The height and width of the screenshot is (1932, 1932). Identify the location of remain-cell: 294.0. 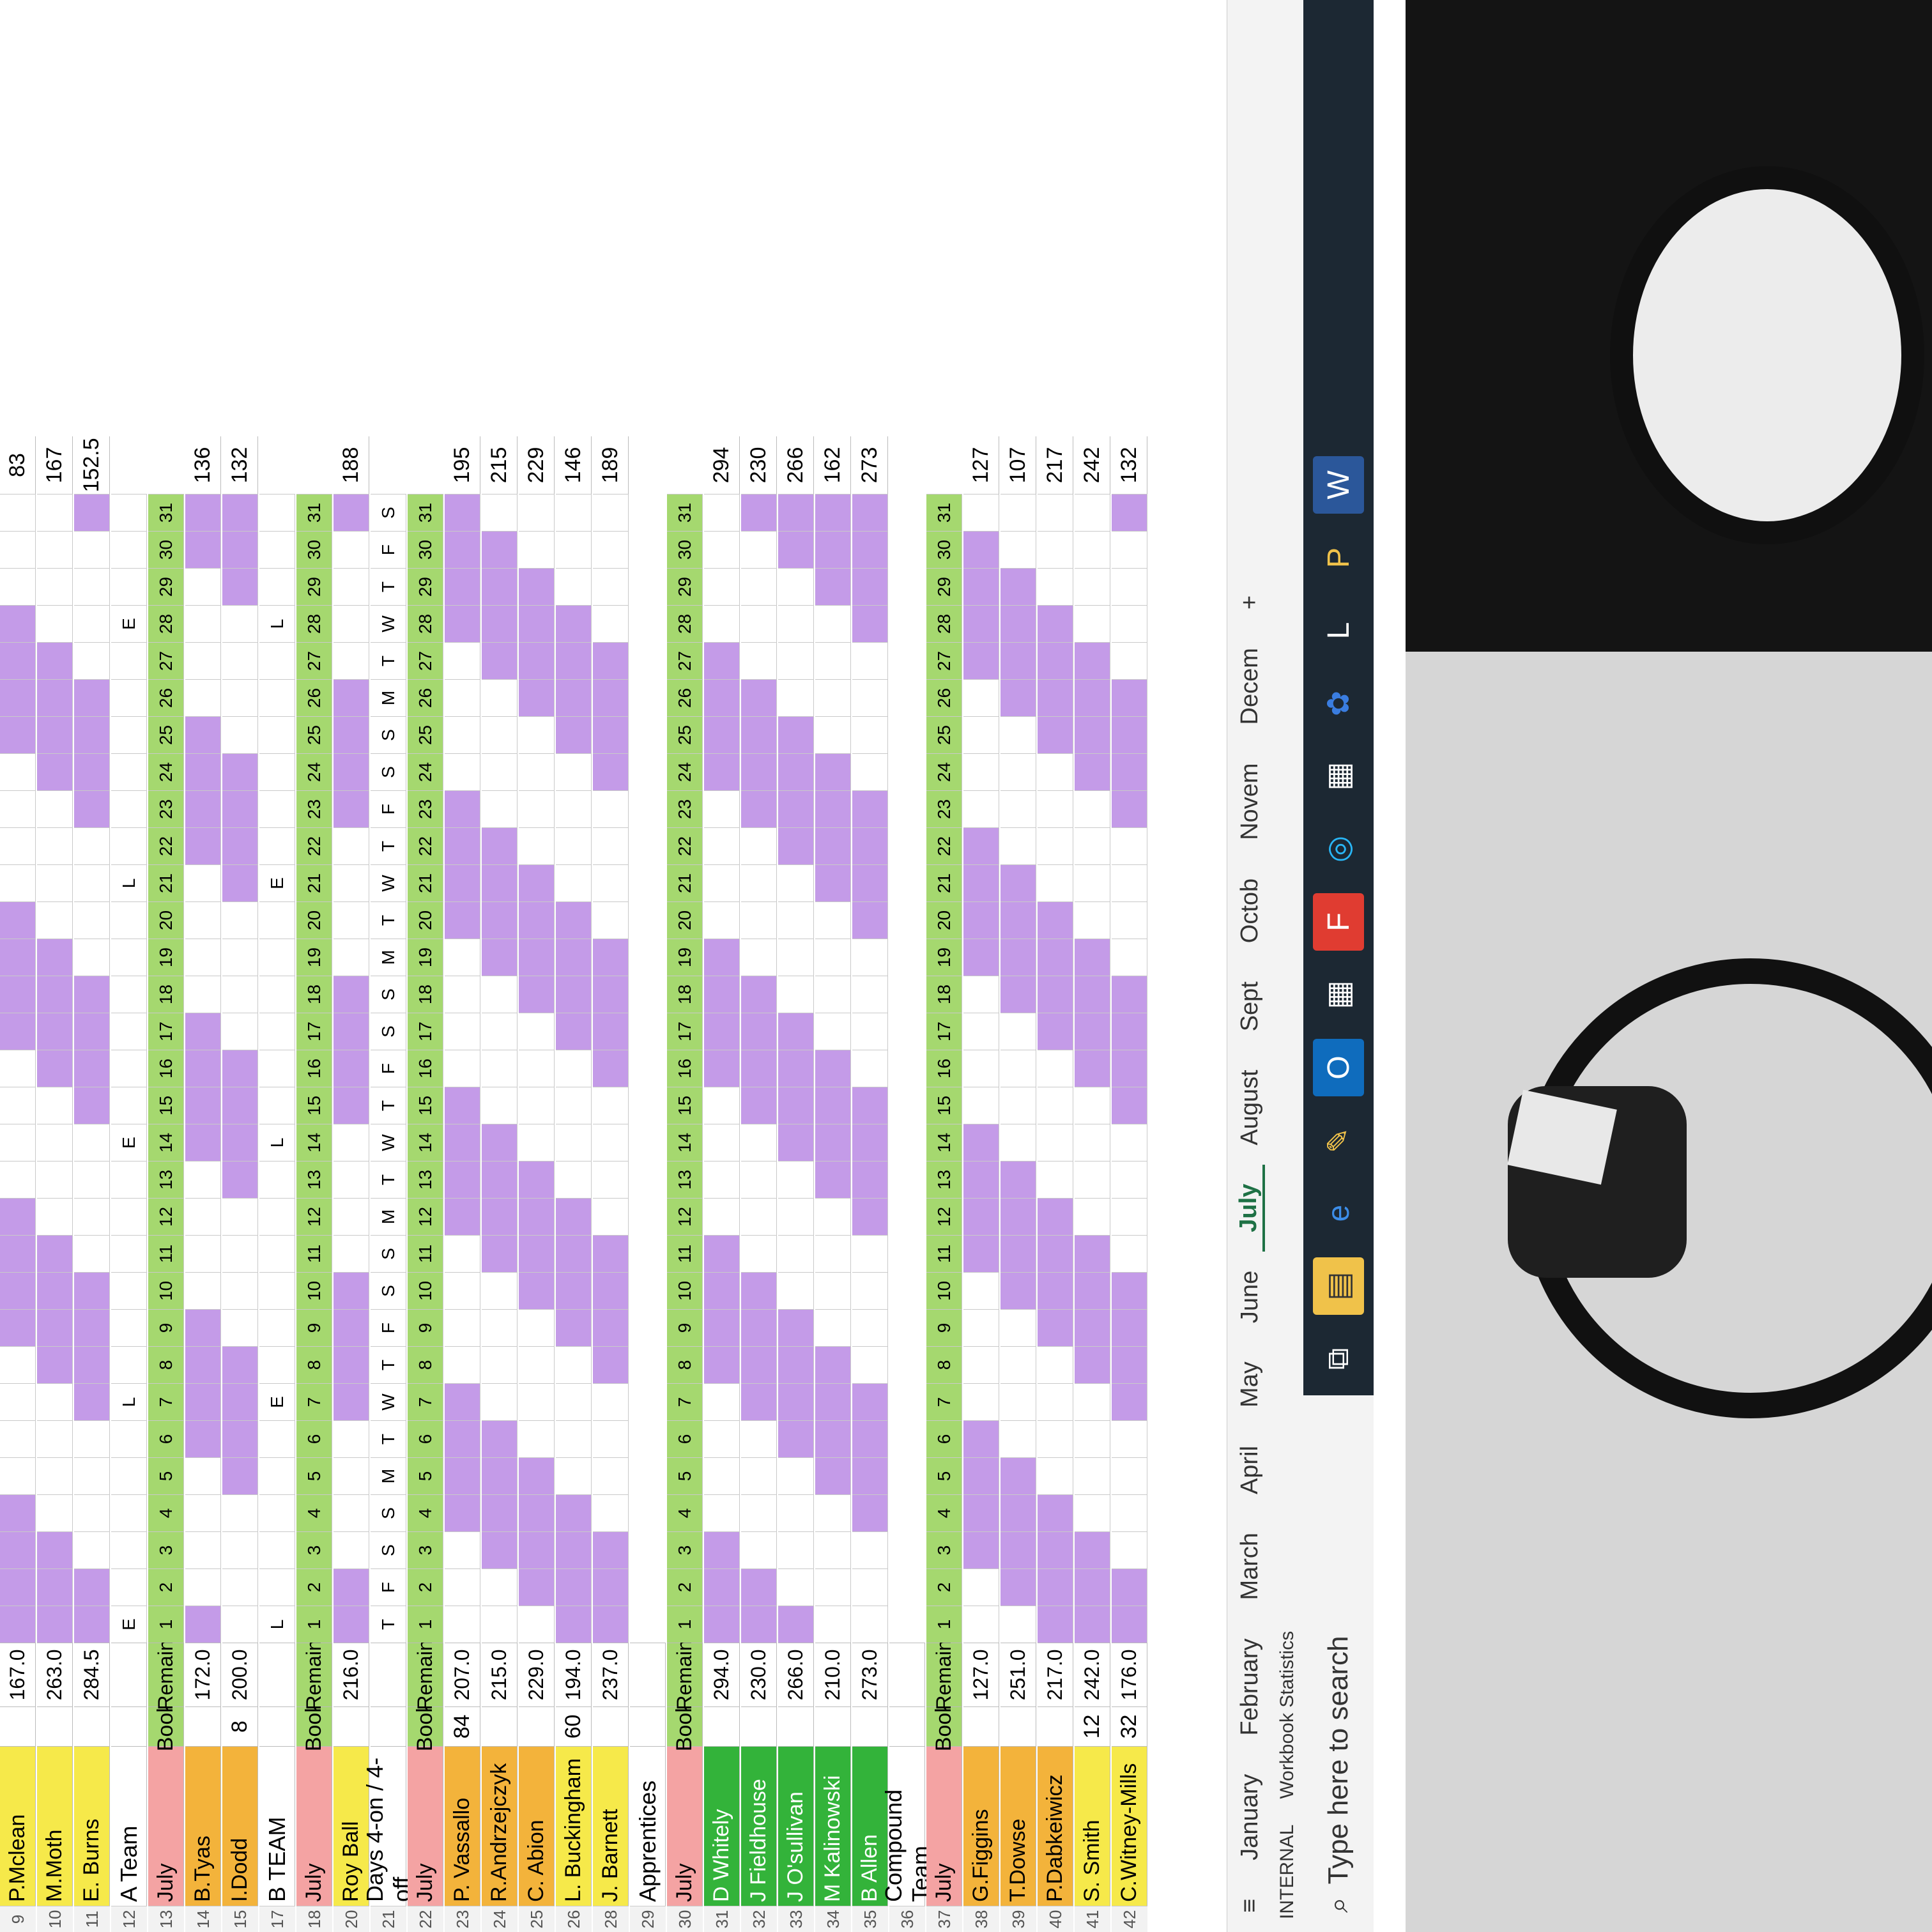
(722, 1674).